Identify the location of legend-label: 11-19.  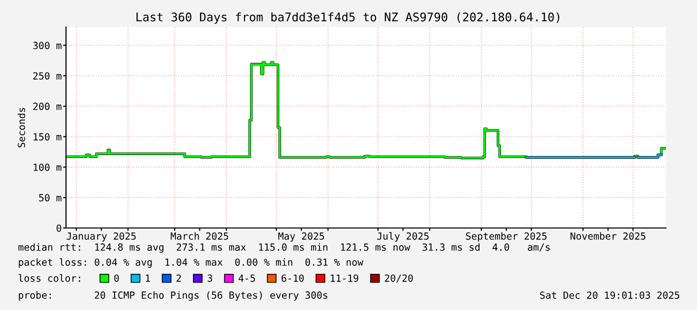
(344, 278).